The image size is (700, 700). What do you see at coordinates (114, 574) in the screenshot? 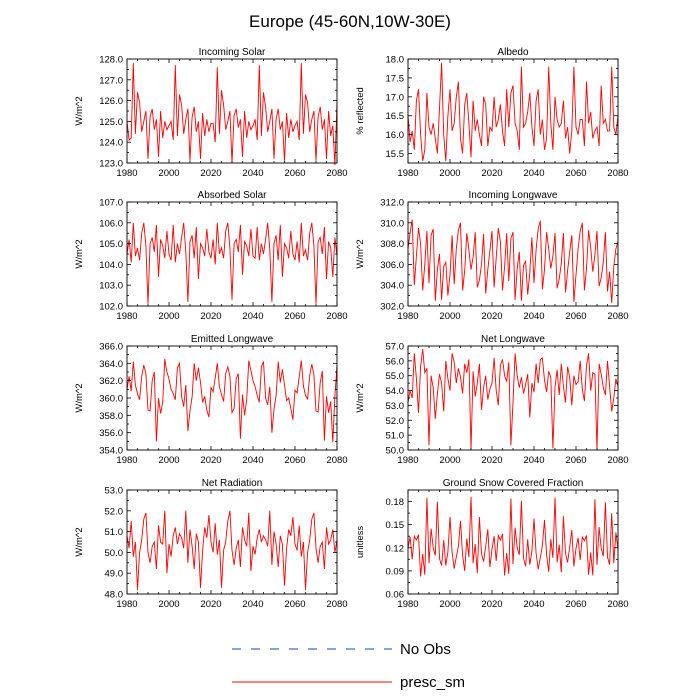
I see `y-tick-label: 49.0` at bounding box center [114, 574].